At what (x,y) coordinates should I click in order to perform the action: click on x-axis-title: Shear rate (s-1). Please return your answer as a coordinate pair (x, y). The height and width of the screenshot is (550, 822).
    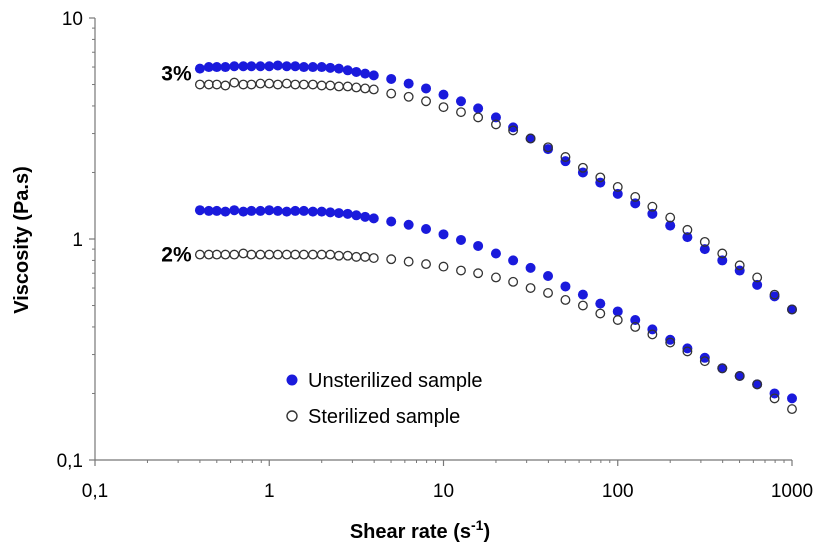
    Looking at the image, I should click on (420, 530).